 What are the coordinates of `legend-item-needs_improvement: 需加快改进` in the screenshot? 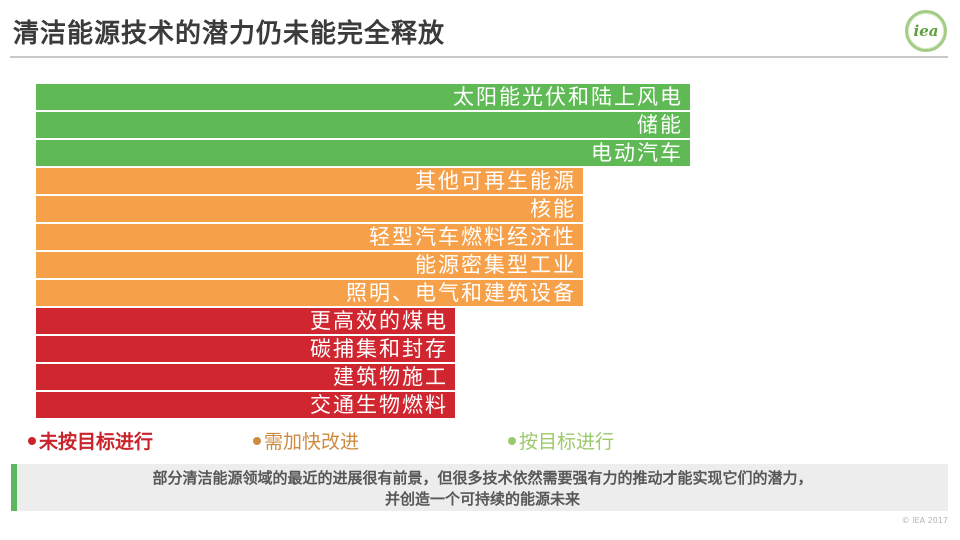 It's located at (306, 440).